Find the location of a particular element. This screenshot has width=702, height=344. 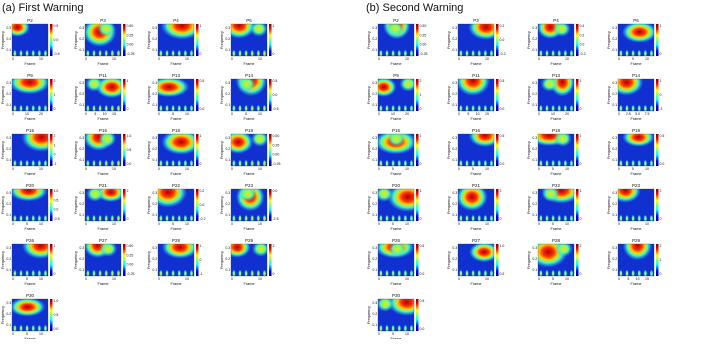

subplot-title: P4 is located at coordinates (556, 20).